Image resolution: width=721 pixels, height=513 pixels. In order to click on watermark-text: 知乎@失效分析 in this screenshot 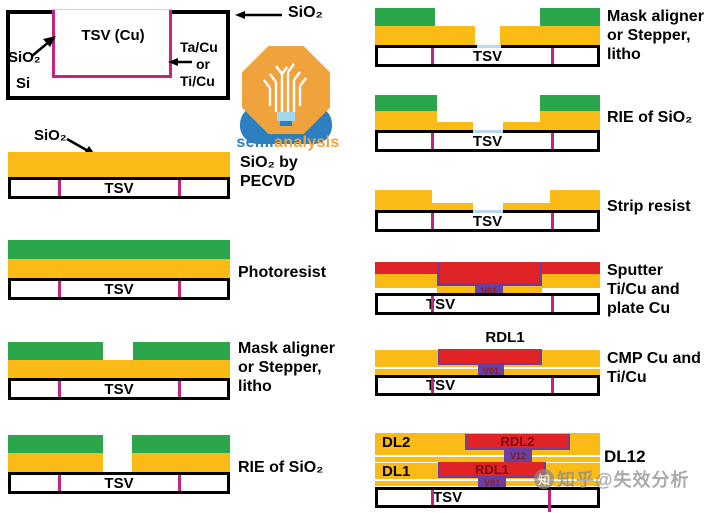, I will do `click(623, 480)`.